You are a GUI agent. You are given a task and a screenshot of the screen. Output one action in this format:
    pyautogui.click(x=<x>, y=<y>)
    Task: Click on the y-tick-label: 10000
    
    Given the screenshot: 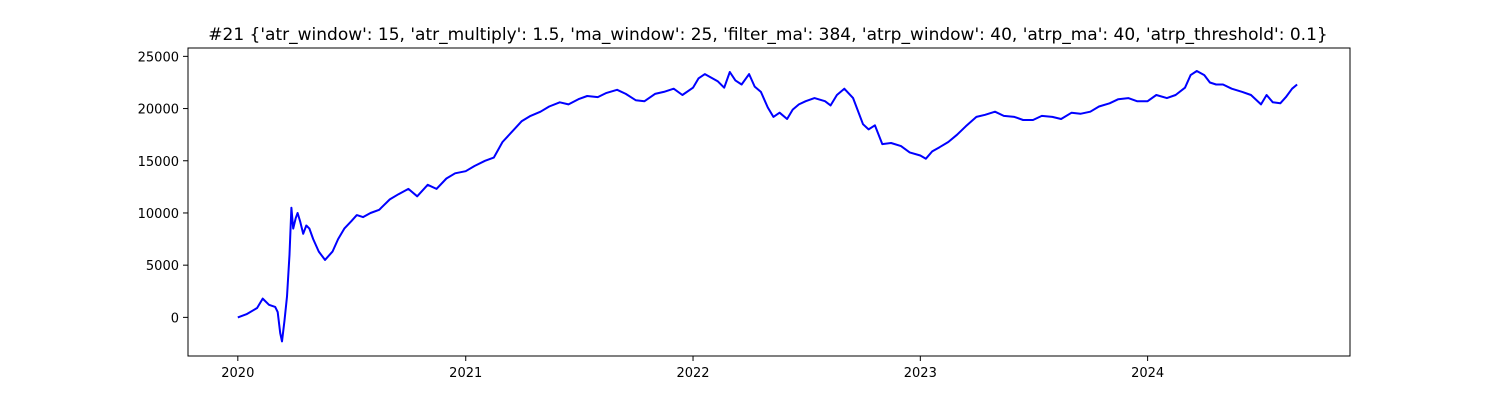 What is the action you would take?
    pyautogui.click(x=158, y=214)
    